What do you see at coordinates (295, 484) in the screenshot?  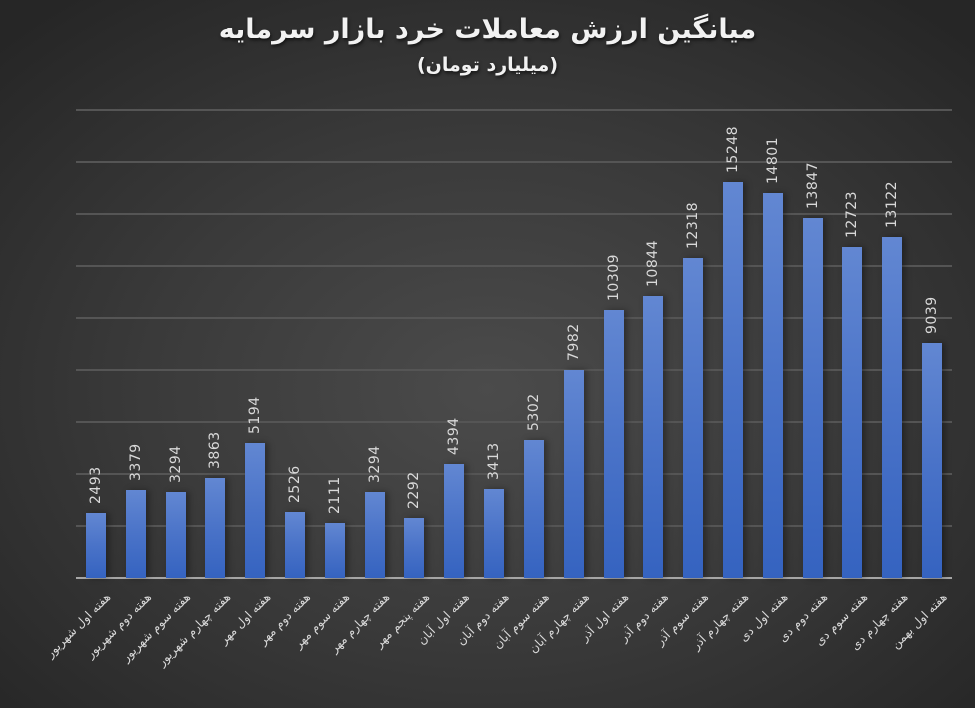 I see `data-label: 2526` at bounding box center [295, 484].